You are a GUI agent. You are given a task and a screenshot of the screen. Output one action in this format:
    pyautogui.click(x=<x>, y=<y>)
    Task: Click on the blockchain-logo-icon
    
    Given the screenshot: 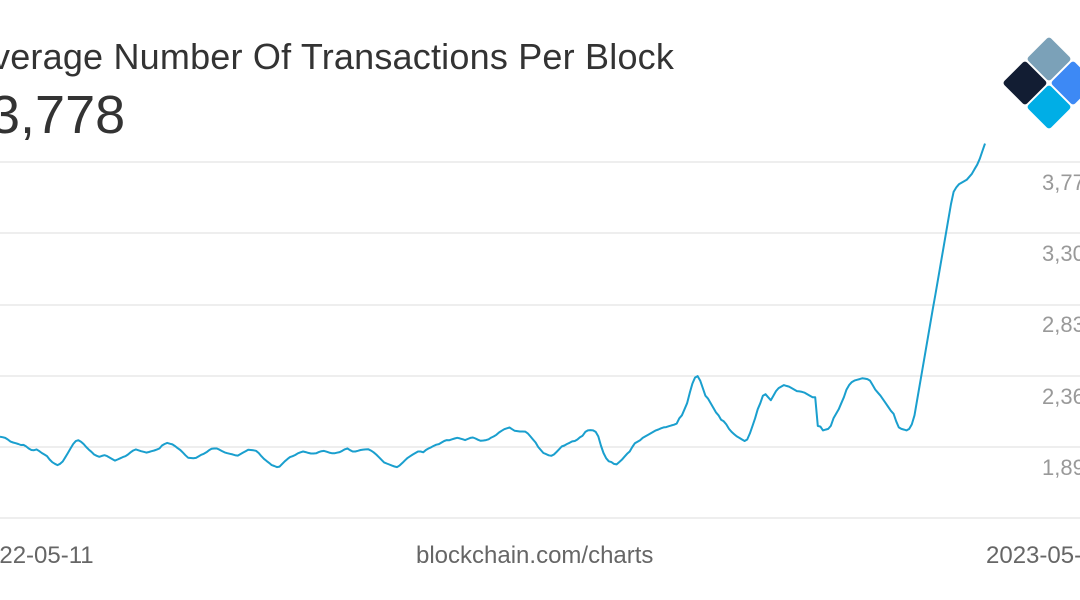 What is the action you would take?
    pyautogui.click(x=1041, y=83)
    